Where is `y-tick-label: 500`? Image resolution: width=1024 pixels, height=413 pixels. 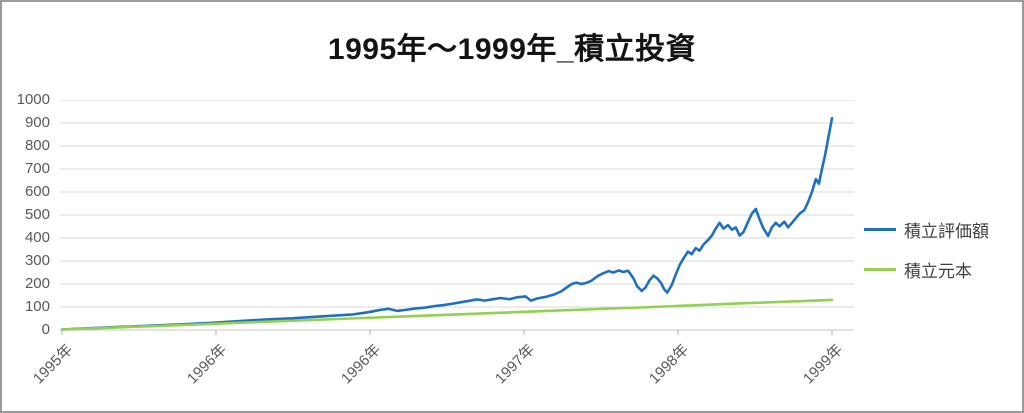 y-tick-label: 500 is located at coordinates (37, 214).